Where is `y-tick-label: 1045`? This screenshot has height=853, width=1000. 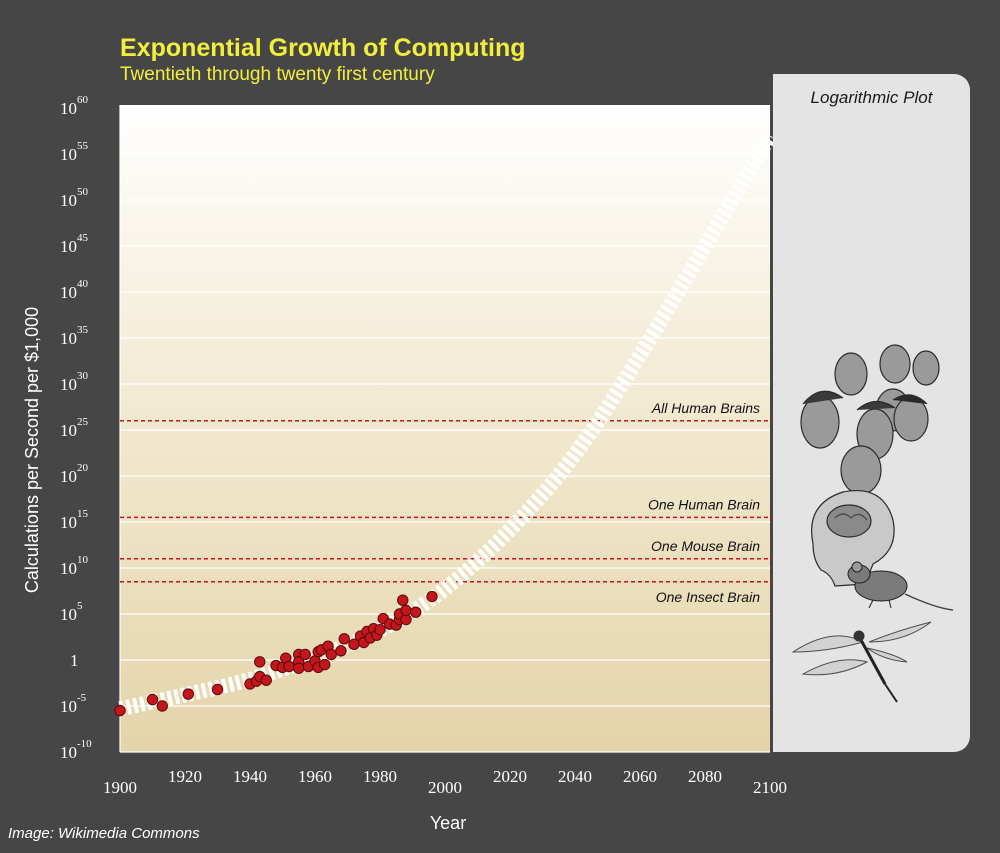
y-tick-label: 1045 is located at coordinates (74, 244).